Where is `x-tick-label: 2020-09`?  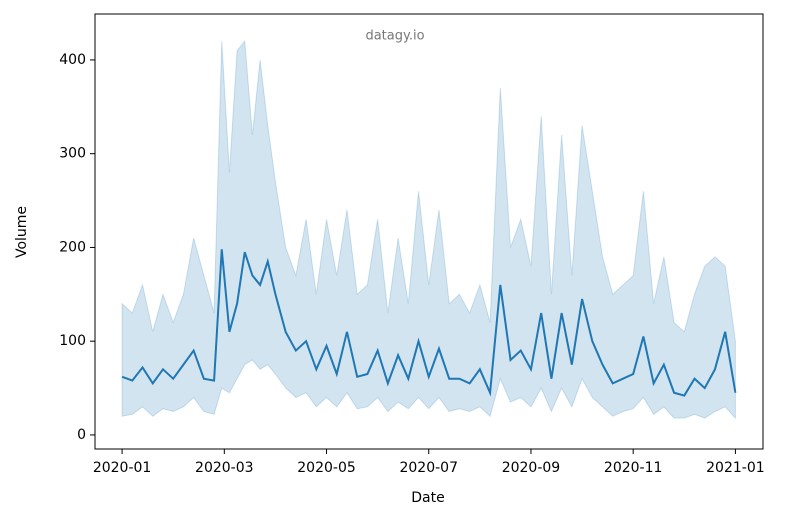
x-tick-label: 2020-09 is located at coordinates (531, 468).